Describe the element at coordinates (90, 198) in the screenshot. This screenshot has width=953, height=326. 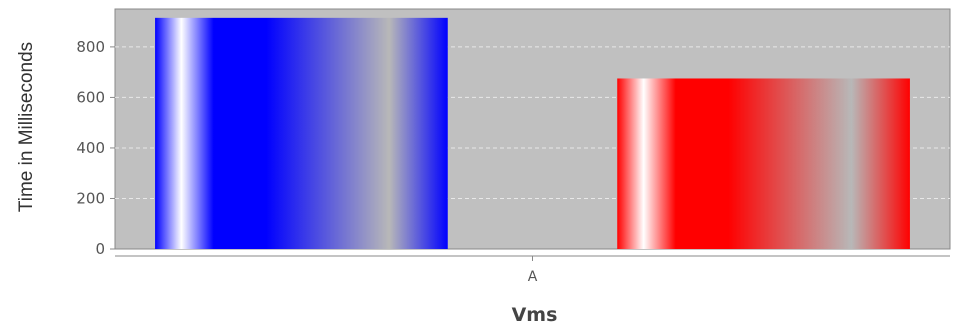
I see `y-tick-label: 200` at that location.